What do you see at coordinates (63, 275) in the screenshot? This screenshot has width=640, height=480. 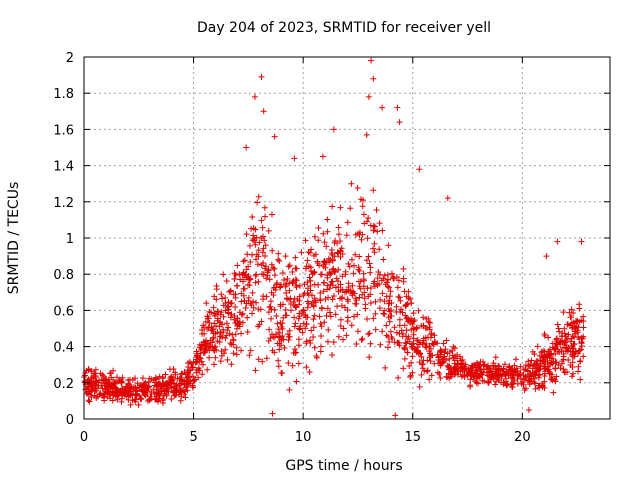 I see `y-tick-label: 0.8` at bounding box center [63, 275].